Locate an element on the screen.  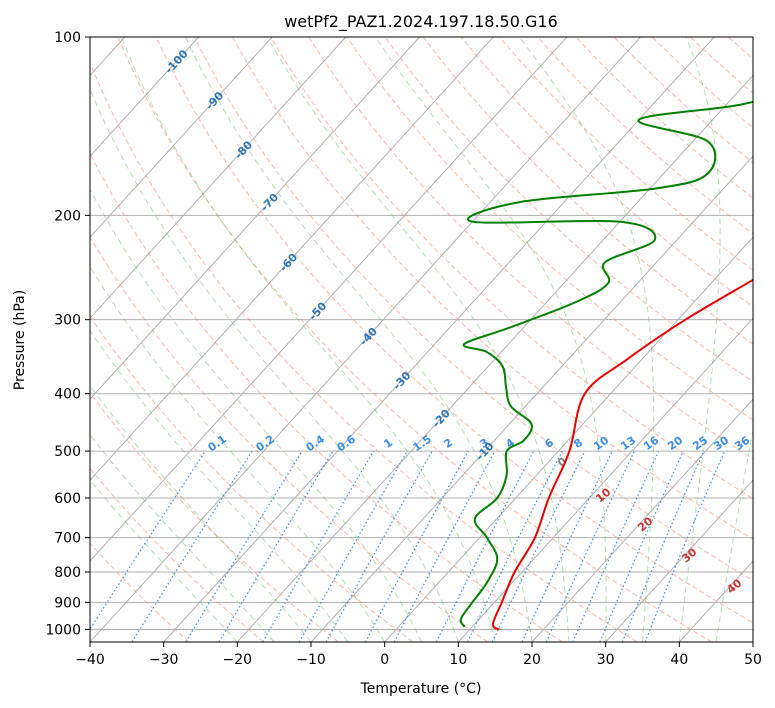
x-tick-label: −20 is located at coordinates (238, 660).